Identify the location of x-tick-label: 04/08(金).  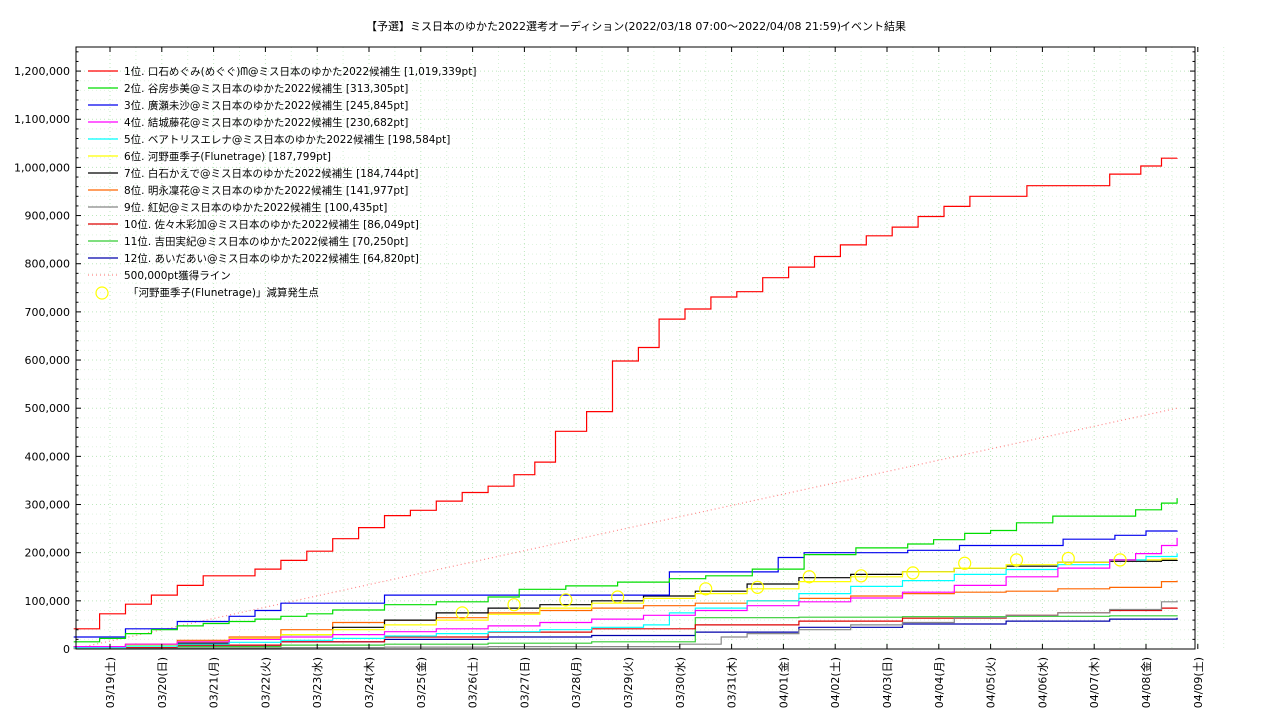
(1146, 682).